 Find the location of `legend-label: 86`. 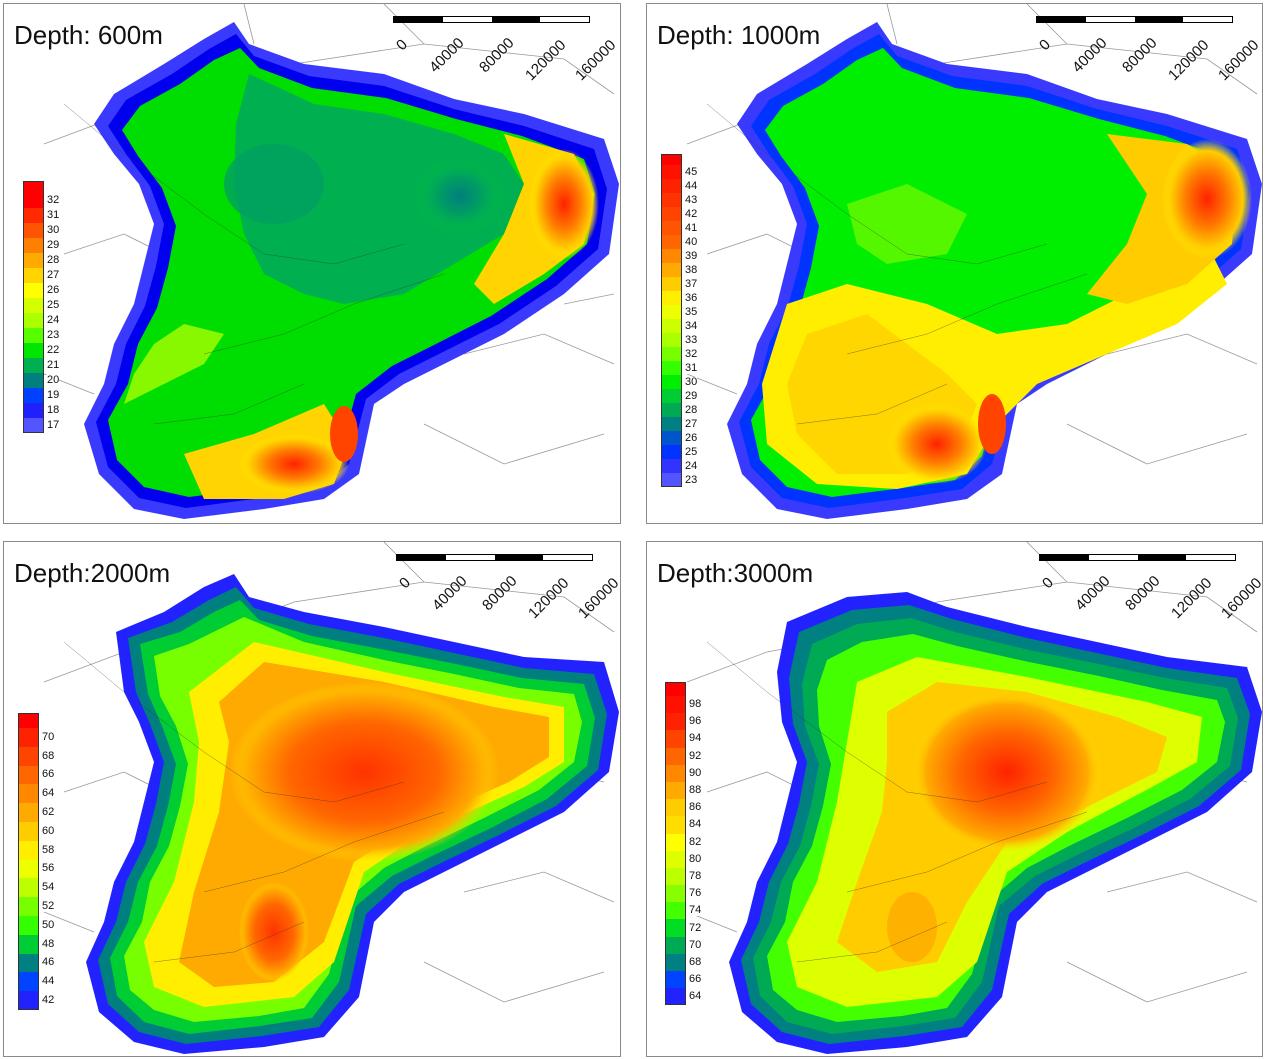

legend-label: 86 is located at coordinates (694, 808).